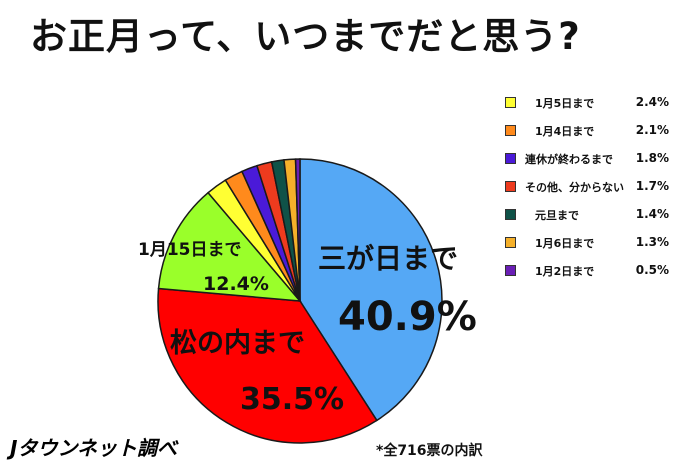  I want to click on slice-label-1: 三が日まで, so click(388, 258).